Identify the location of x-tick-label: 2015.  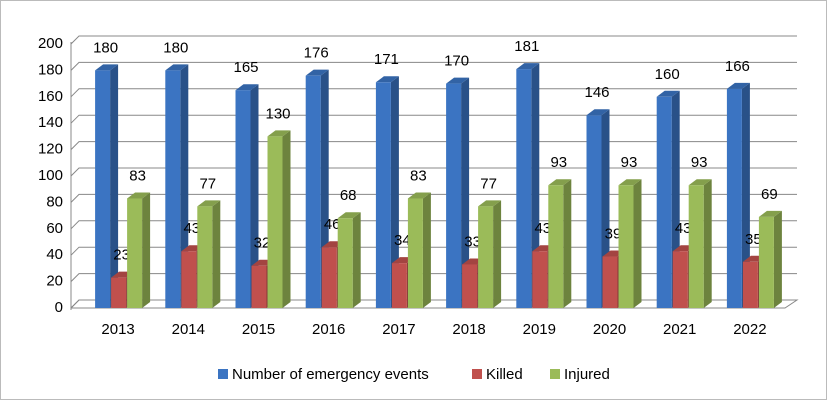
(258, 329).